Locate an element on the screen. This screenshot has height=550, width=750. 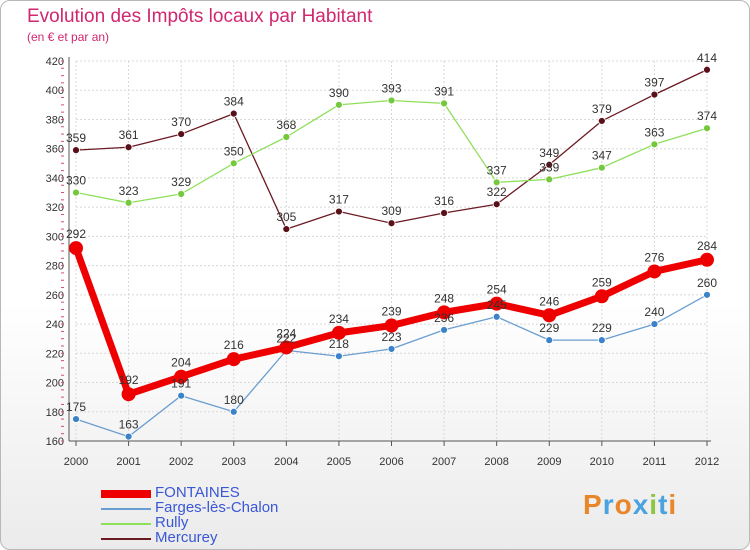
y-tick-label: 380 is located at coordinates (55, 120).